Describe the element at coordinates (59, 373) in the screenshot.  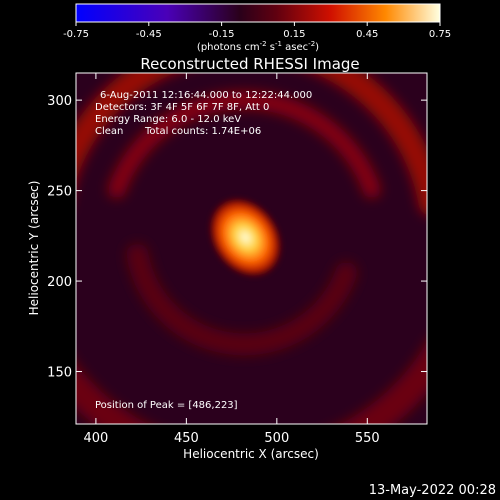
I see `y-tick-label: 150` at that location.